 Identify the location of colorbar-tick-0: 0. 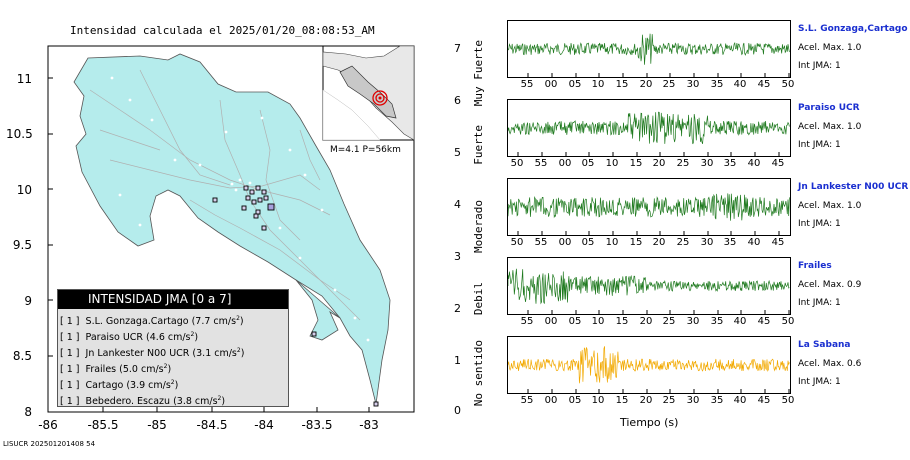
(457, 410).